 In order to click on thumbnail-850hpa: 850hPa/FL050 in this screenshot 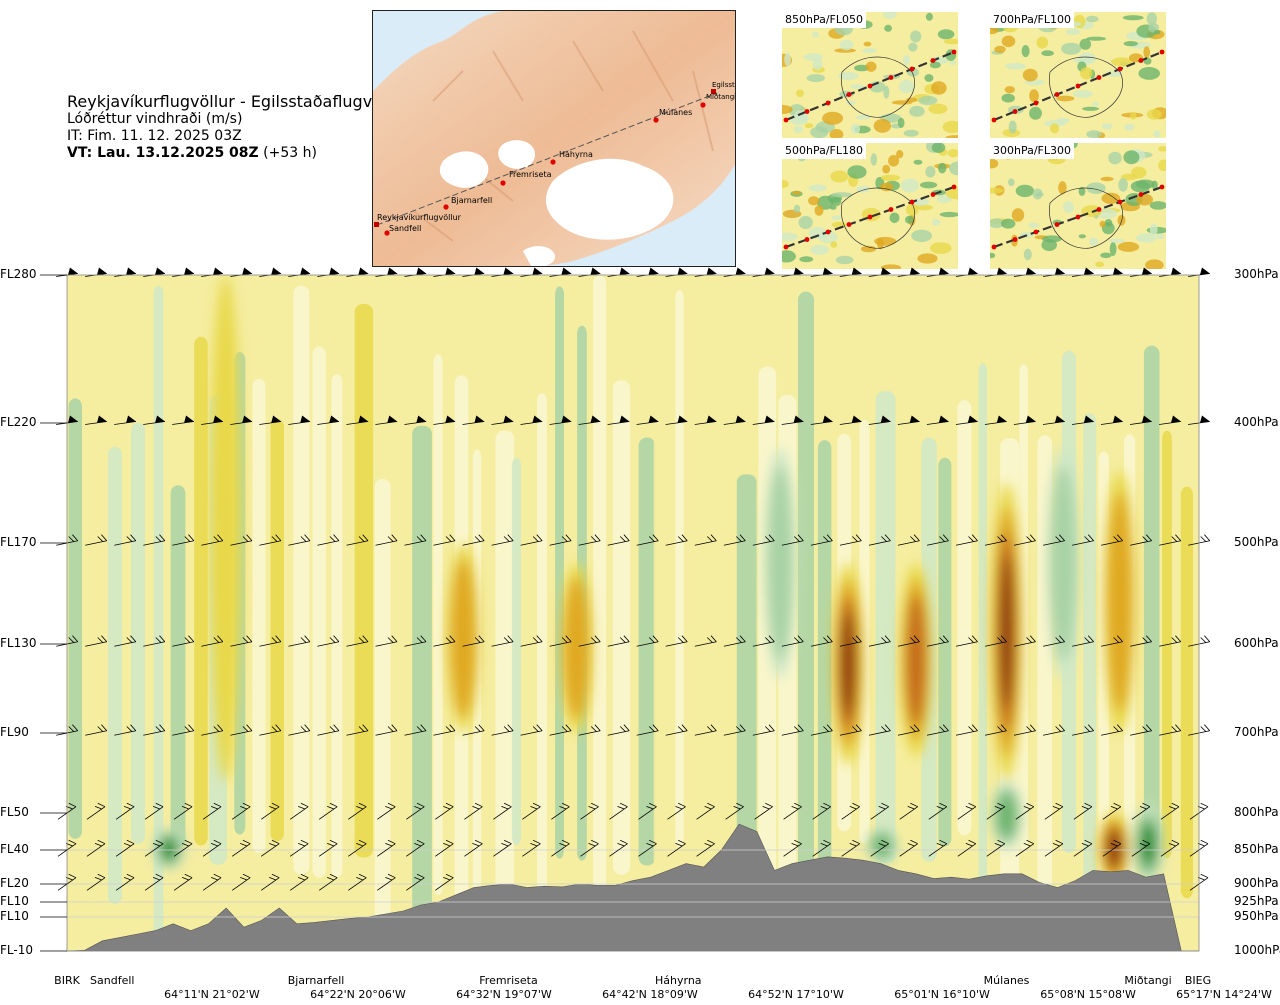, I will do `click(870, 75)`.